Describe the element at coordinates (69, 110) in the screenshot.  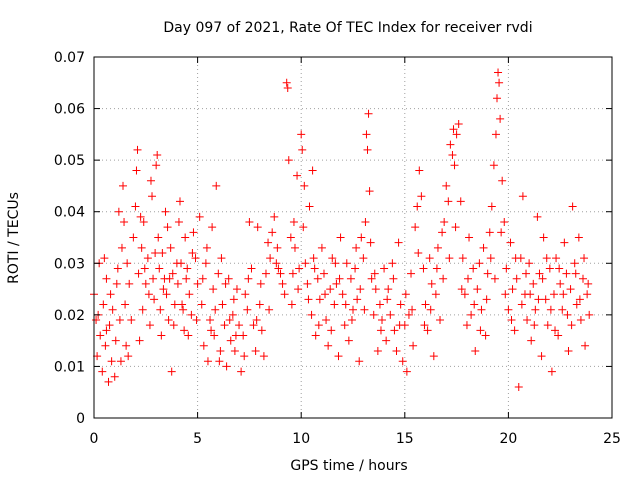
I see `y-tick-label: 0.06` at that location.